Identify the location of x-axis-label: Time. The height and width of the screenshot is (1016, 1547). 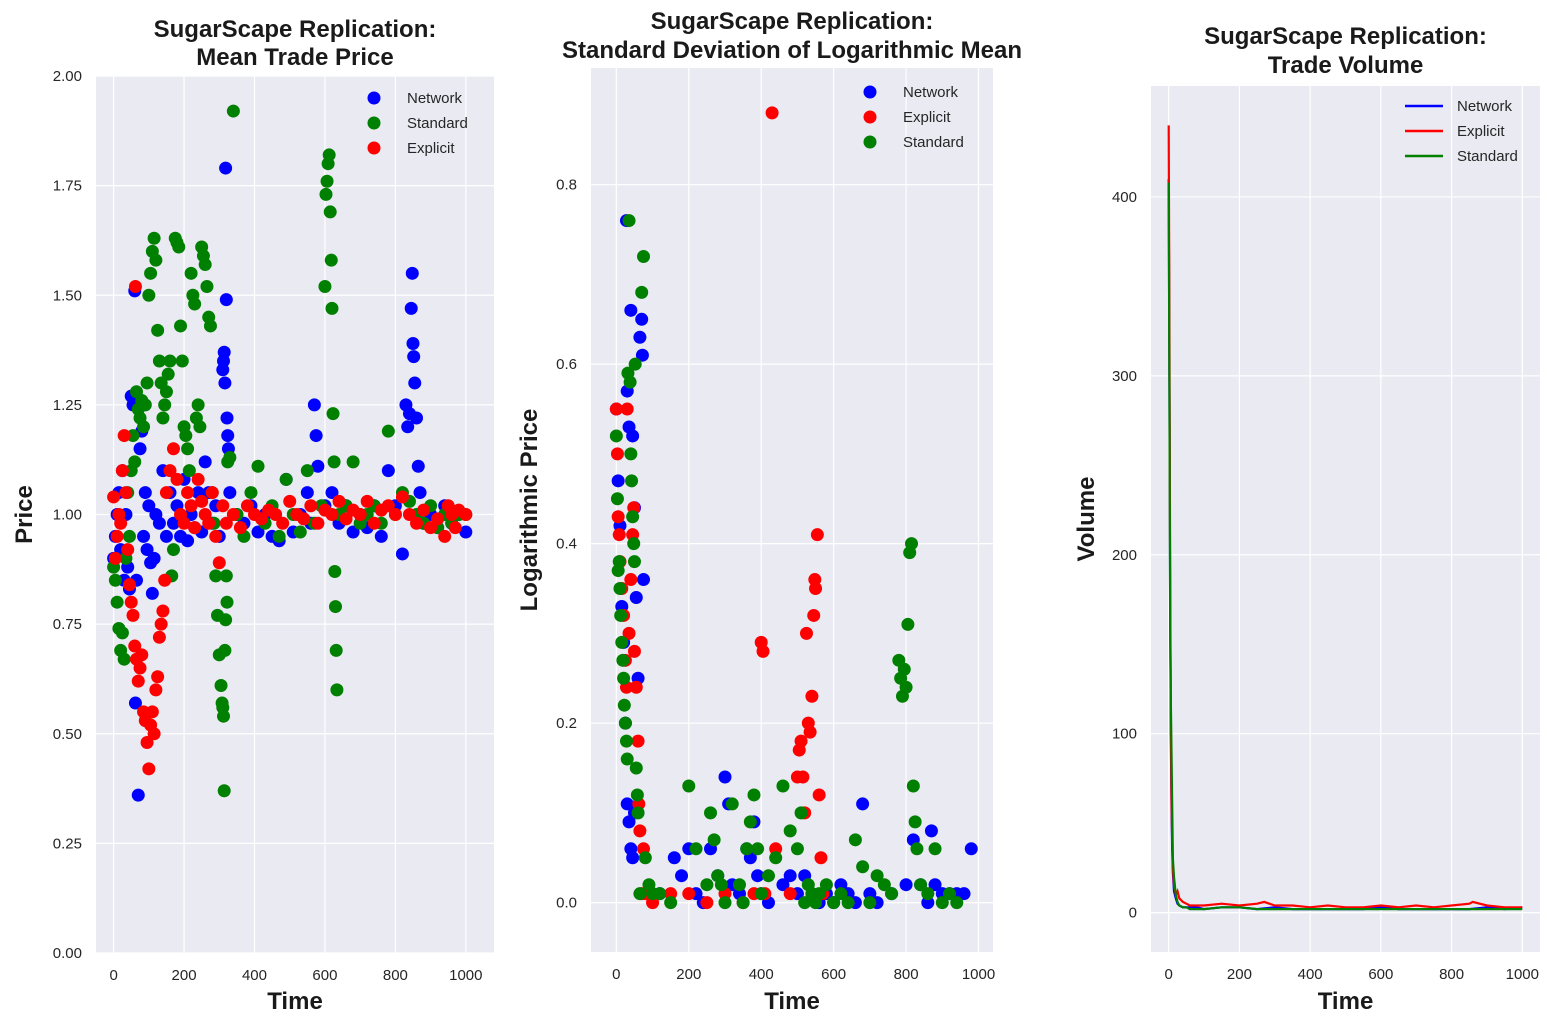
(1346, 1001).